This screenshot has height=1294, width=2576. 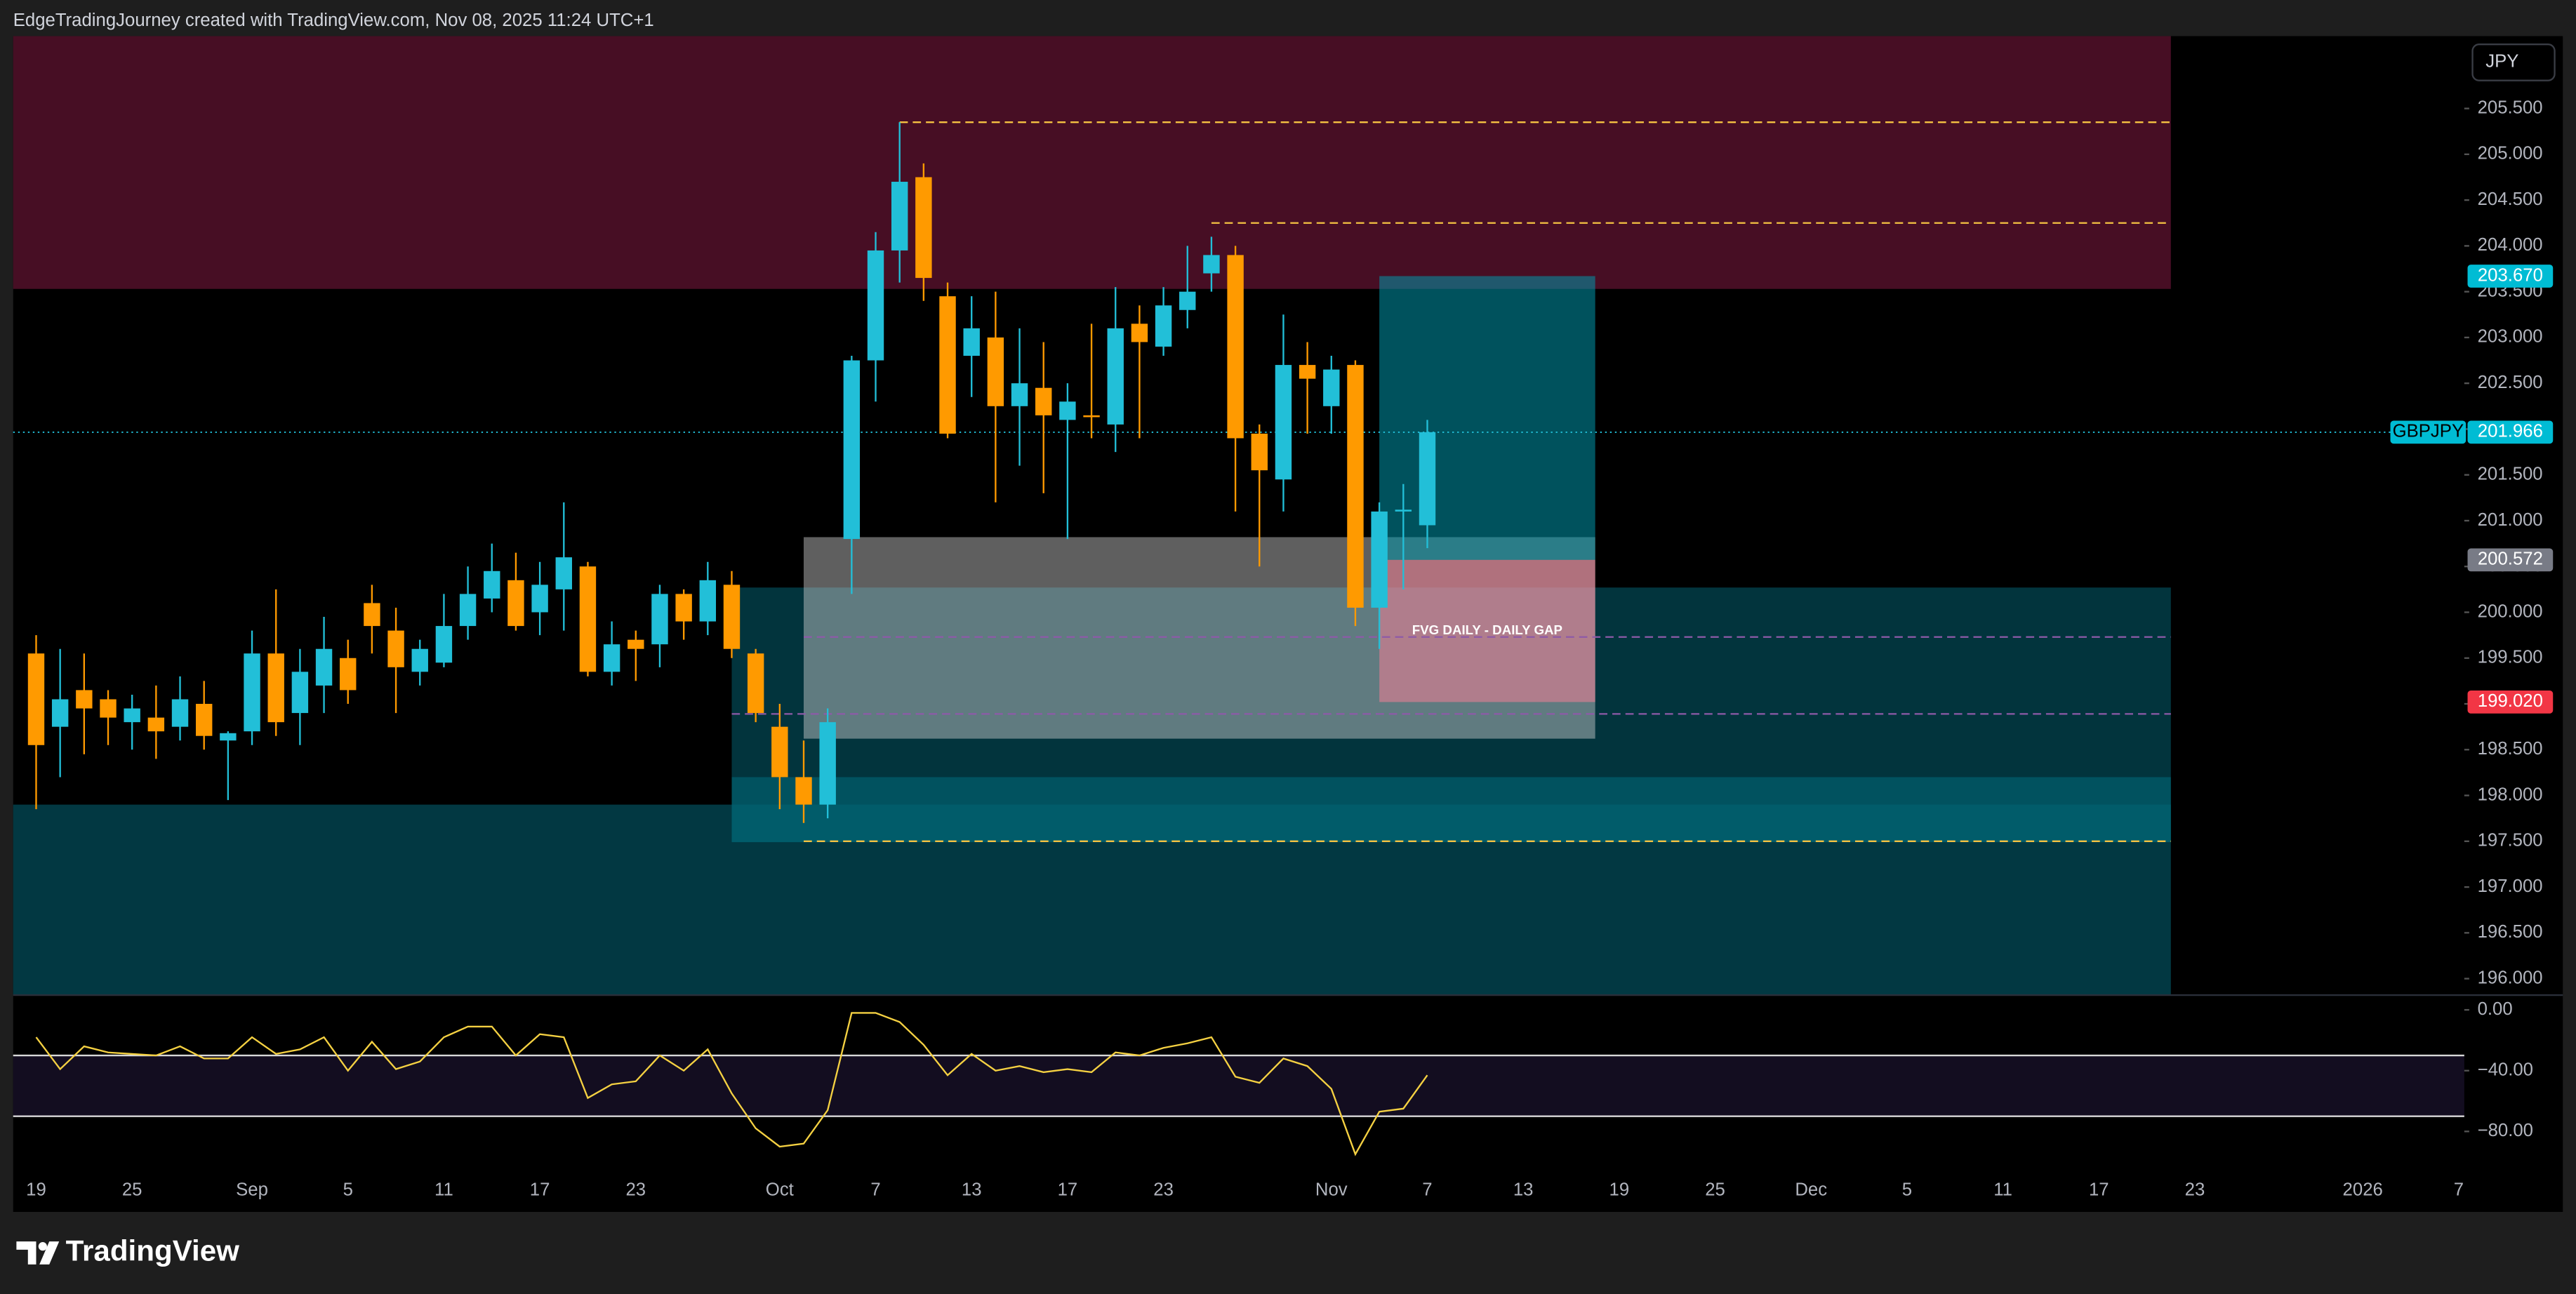 I want to click on oscillator-band, so click(x=1239, y=1085).